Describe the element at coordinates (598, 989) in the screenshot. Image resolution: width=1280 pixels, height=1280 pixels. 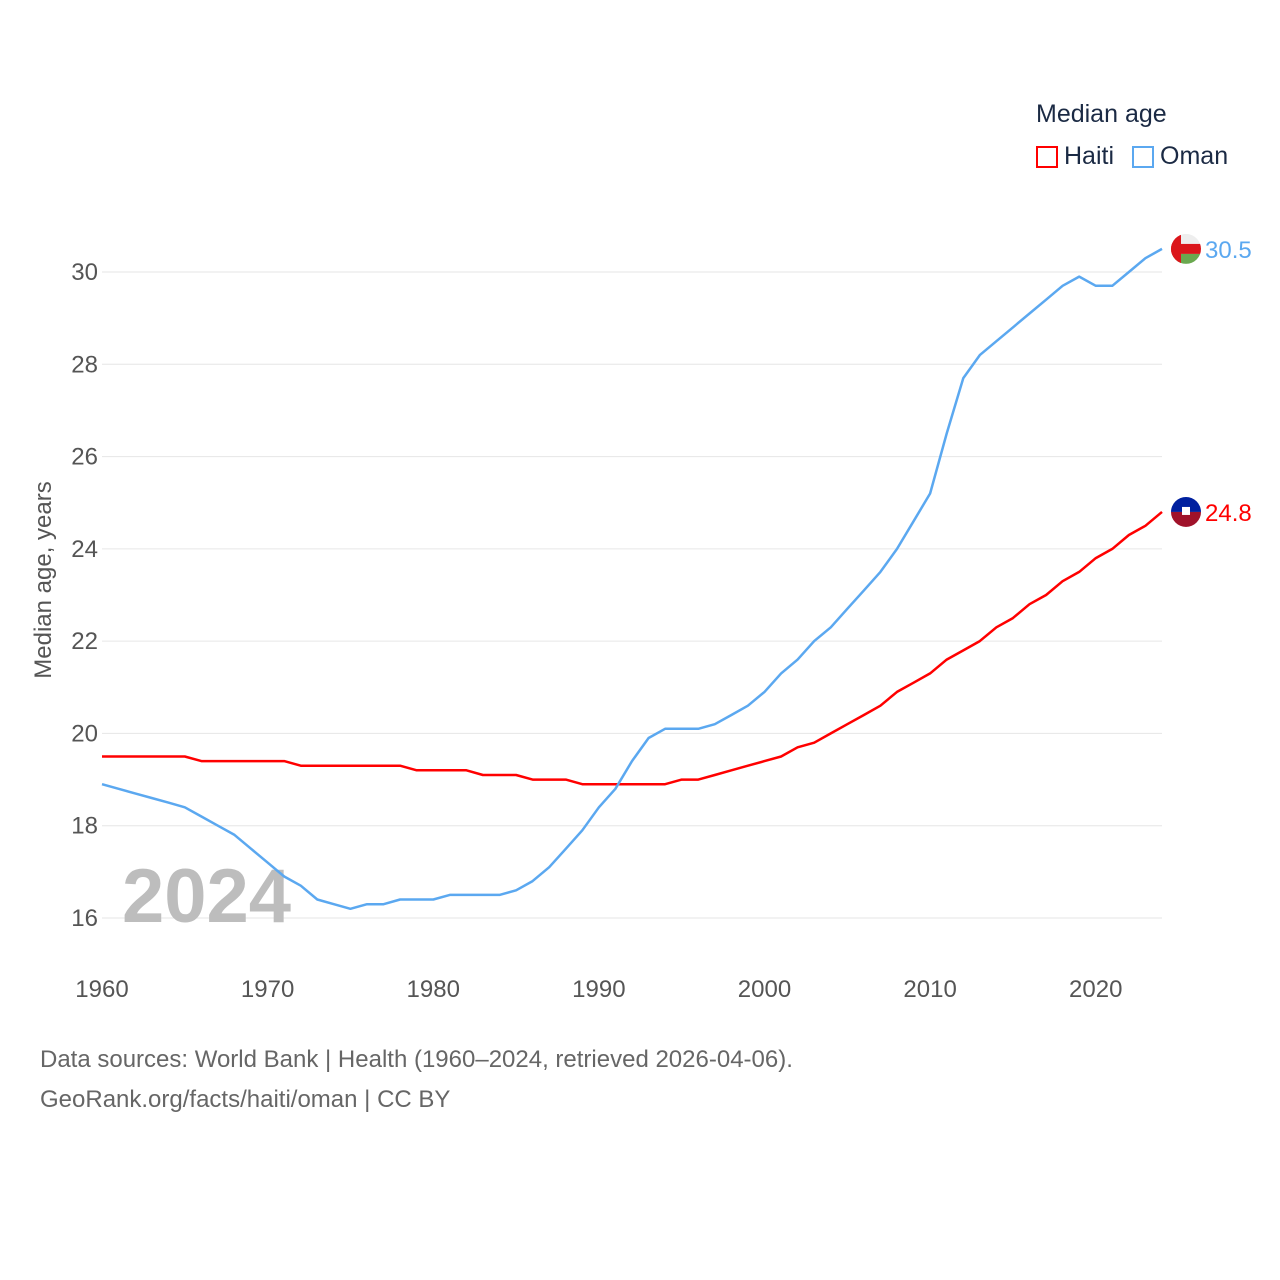
I see `x-tick-label: 1990` at that location.